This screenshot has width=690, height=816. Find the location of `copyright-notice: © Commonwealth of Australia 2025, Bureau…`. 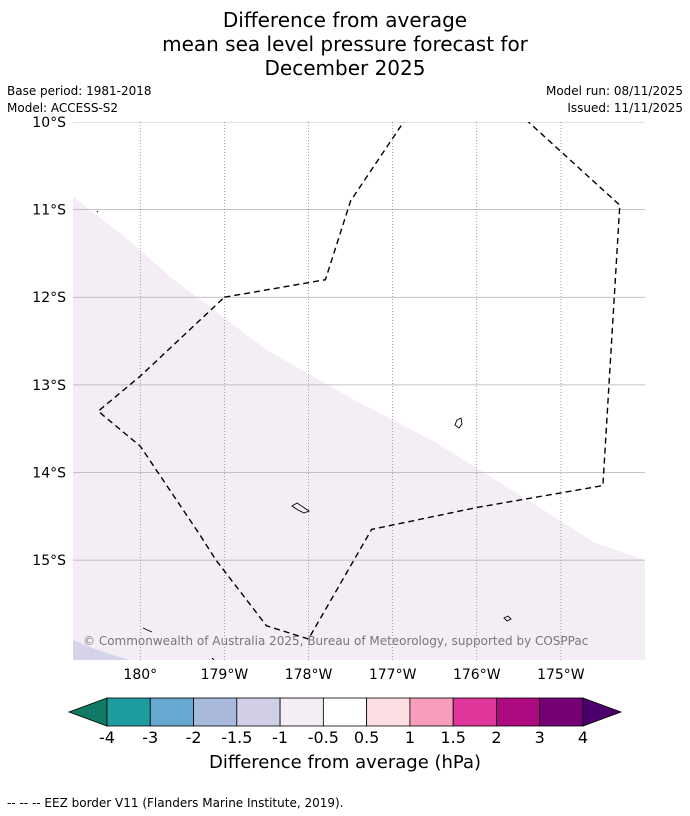

copyright-notice: © Commonwealth of Australia 2025, Bureau… is located at coordinates (335, 641).